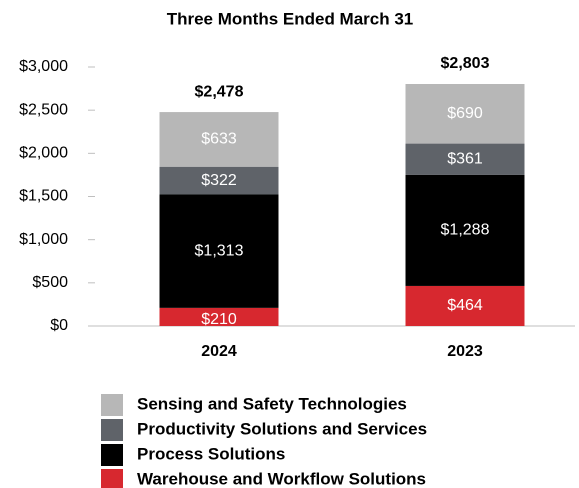 This screenshot has width=579, height=488. I want to click on y-tick-label: $500, so click(50, 282).